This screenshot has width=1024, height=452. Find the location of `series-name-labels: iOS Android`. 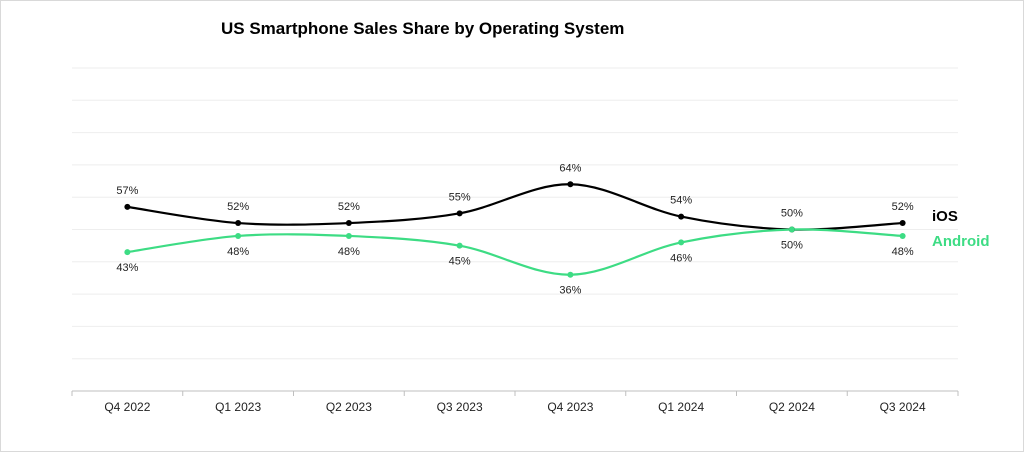

series-name-labels: iOS Android is located at coordinates (961, 229).